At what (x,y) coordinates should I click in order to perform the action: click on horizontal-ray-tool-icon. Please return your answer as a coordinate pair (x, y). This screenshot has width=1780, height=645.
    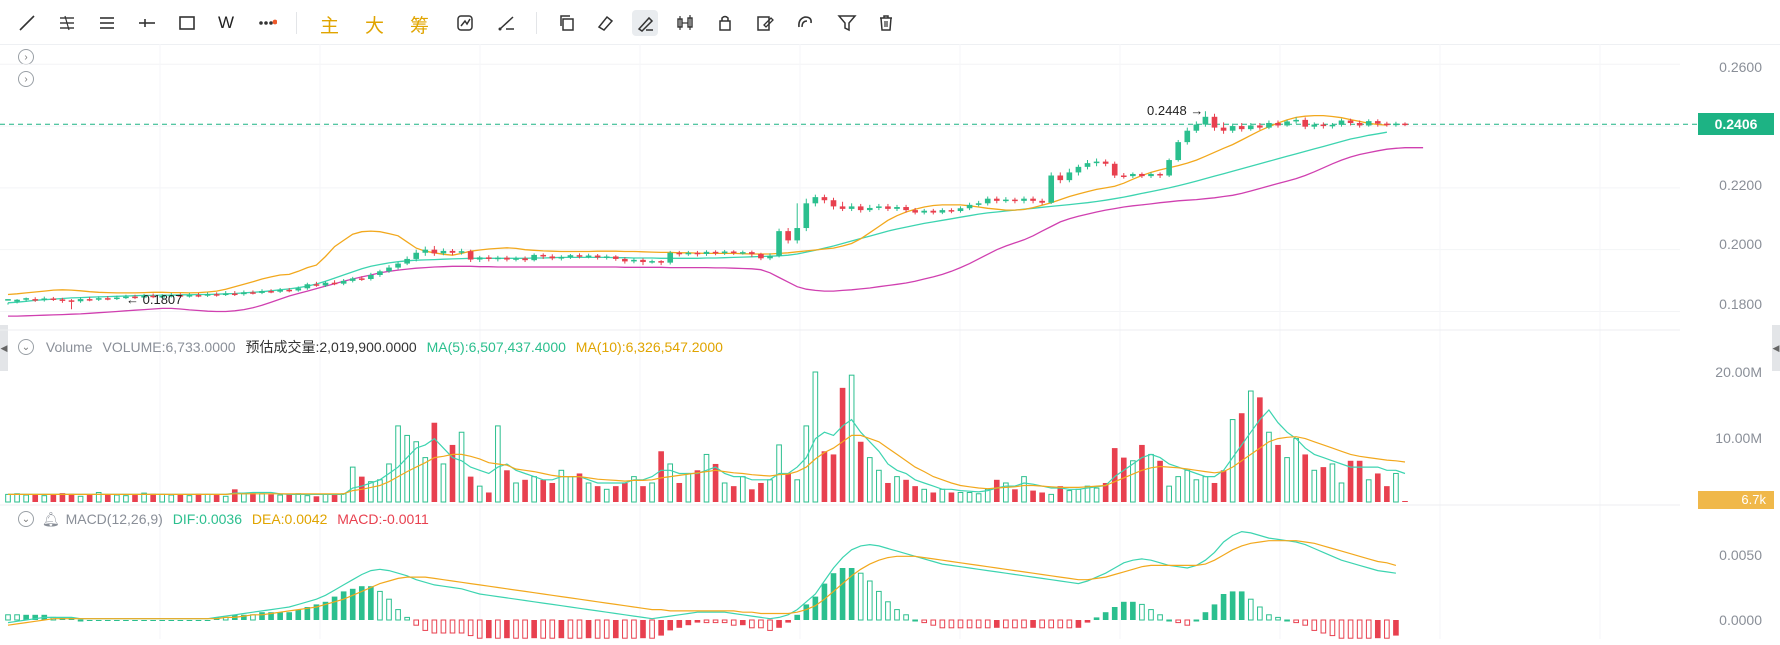
    Looking at the image, I should click on (147, 23).